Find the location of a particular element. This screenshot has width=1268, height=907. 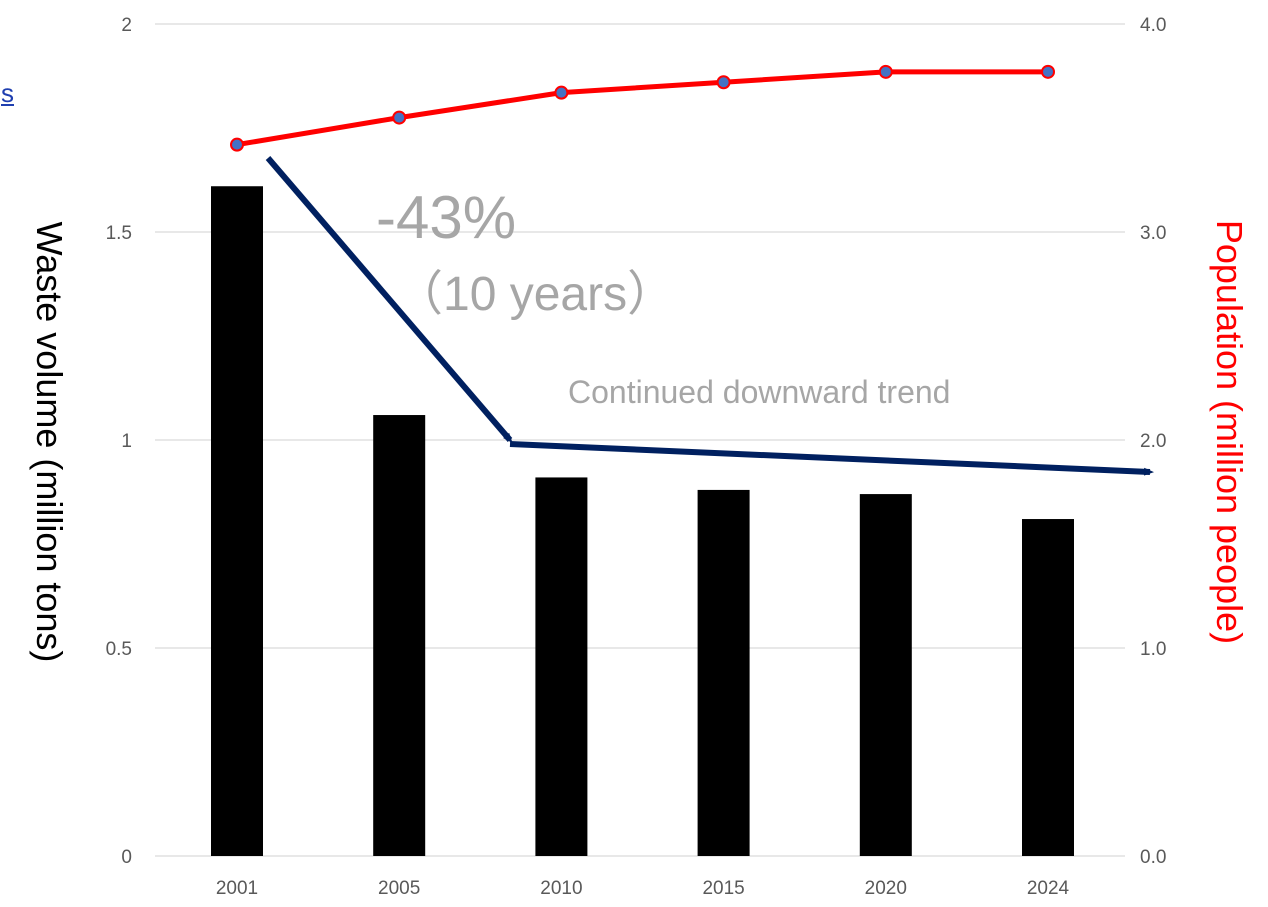

line-series is located at coordinates (642, 108).